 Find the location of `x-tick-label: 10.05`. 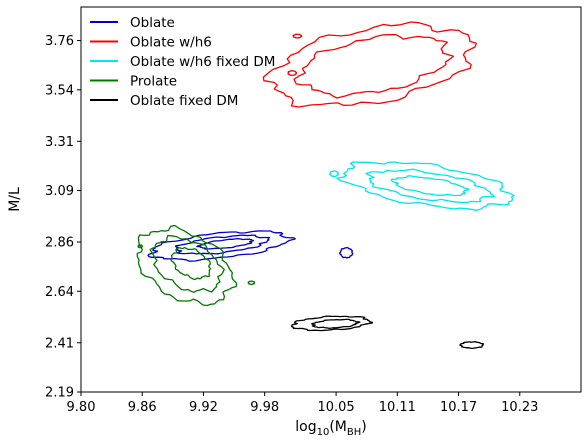

x-tick-label: 10.05 is located at coordinates (335, 407).